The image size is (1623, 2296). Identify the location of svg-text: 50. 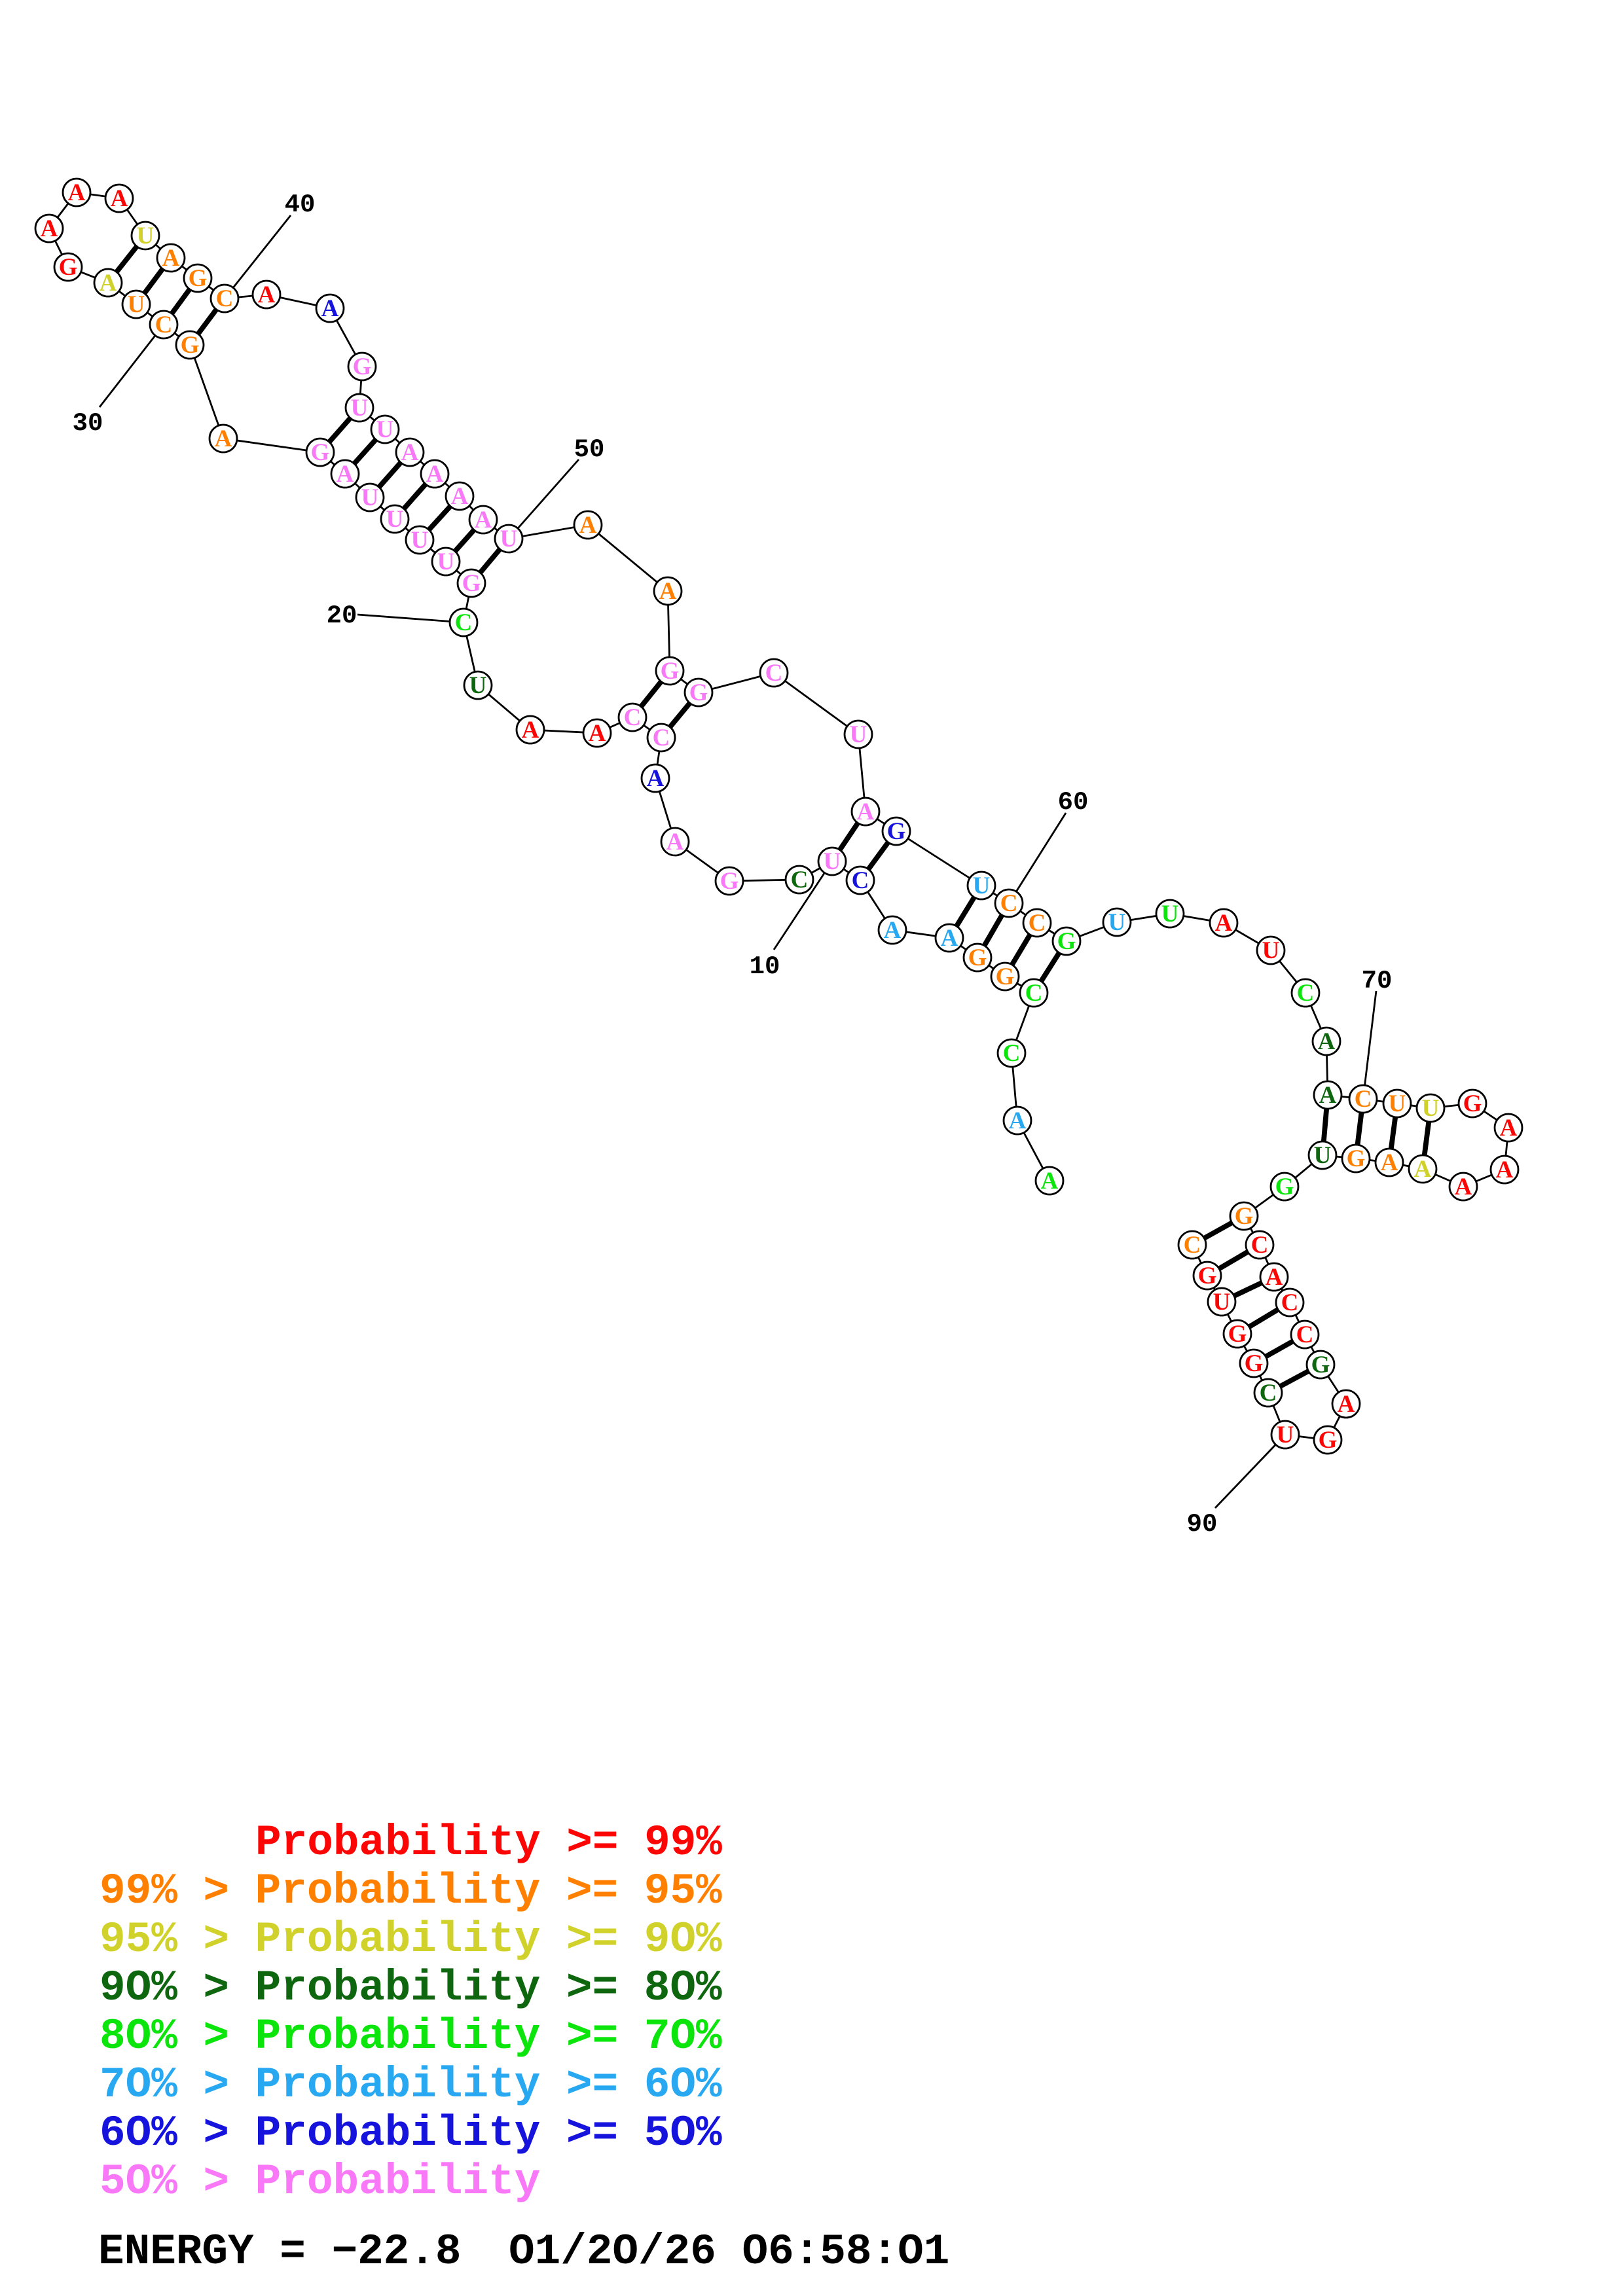
(589, 449).